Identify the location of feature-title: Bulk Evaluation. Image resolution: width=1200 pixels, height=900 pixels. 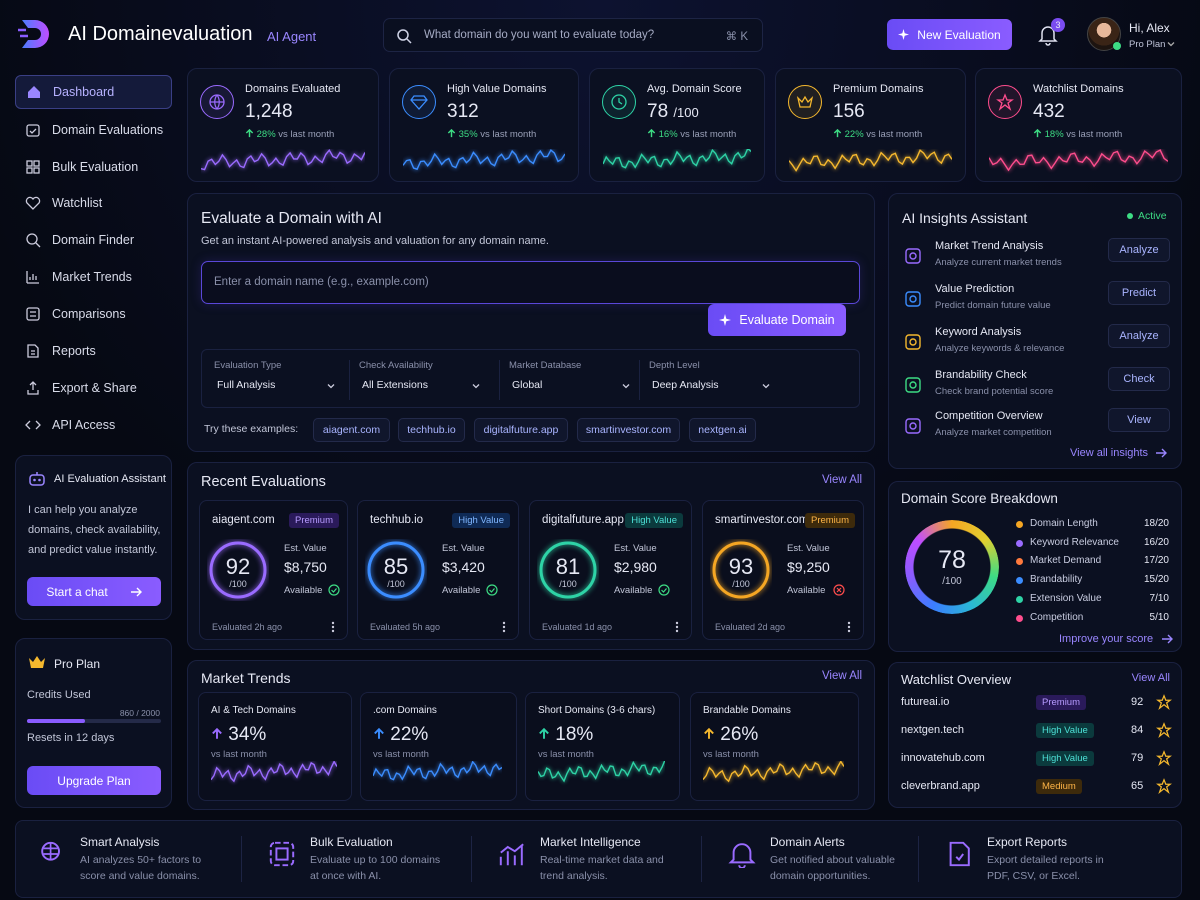
(351, 842).